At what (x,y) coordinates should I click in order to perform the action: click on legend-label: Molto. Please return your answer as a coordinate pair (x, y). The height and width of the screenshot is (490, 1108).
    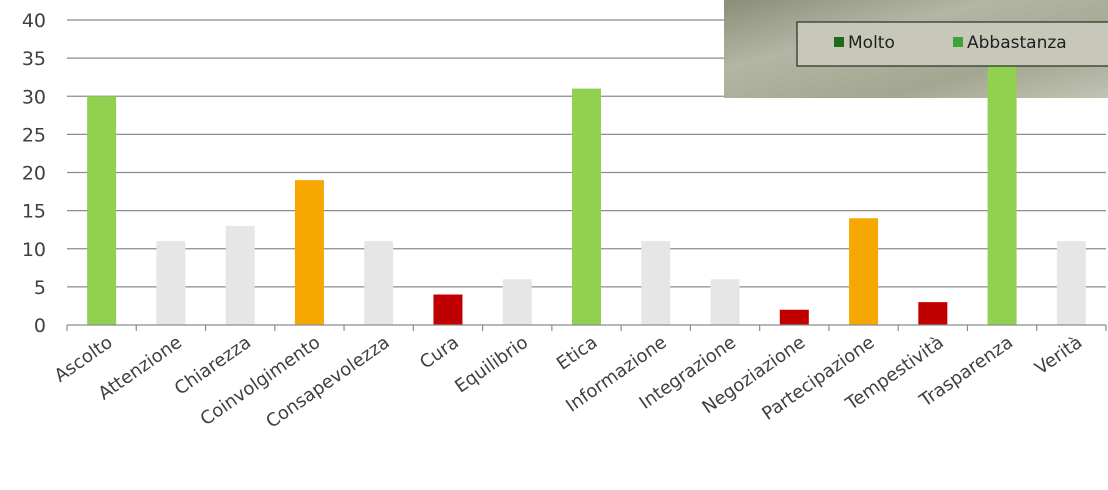
    Looking at the image, I should click on (871, 43).